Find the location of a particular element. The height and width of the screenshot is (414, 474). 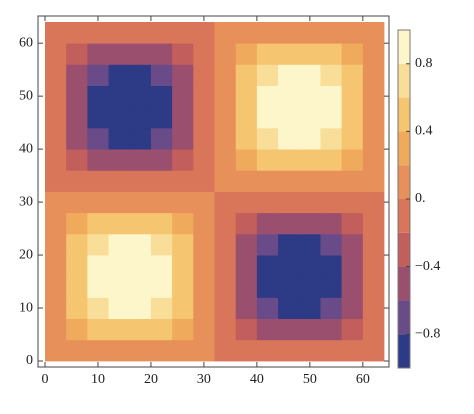

y-tick-label: 60 is located at coordinates (26, 42).